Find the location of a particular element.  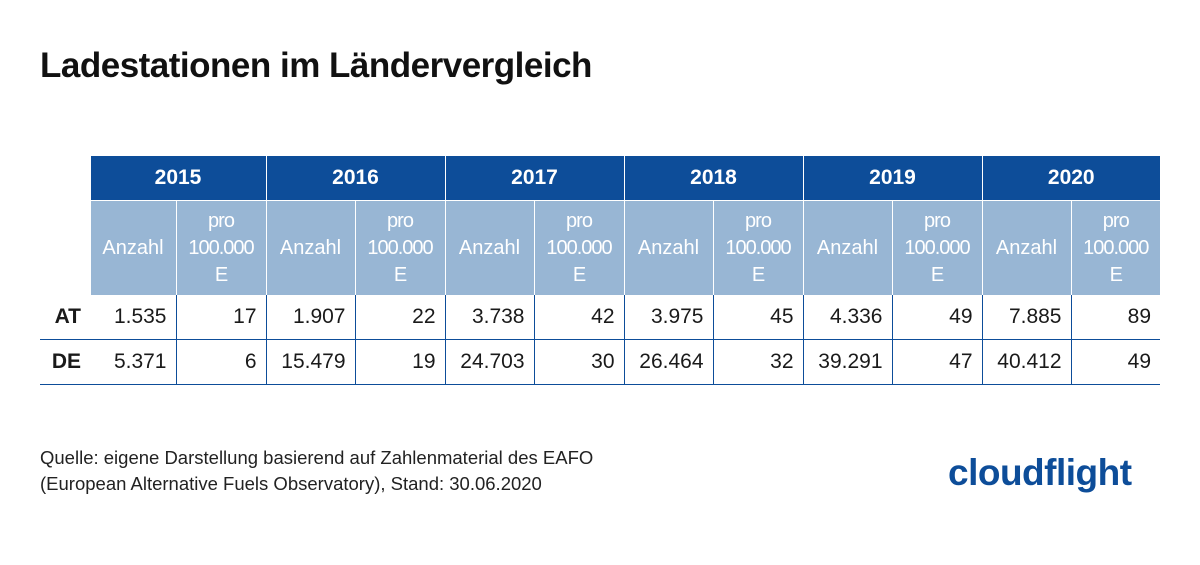

per-capita-cell: 30 is located at coordinates (578, 362).